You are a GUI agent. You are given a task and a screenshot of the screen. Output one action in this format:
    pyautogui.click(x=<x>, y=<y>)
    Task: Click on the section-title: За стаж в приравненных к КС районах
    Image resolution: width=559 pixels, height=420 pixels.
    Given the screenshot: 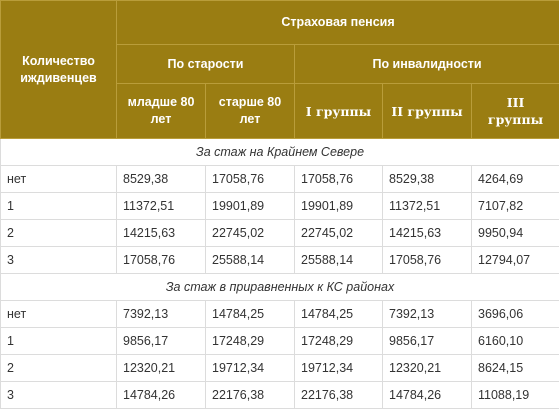 What is the action you would take?
    pyautogui.click(x=279, y=287)
    